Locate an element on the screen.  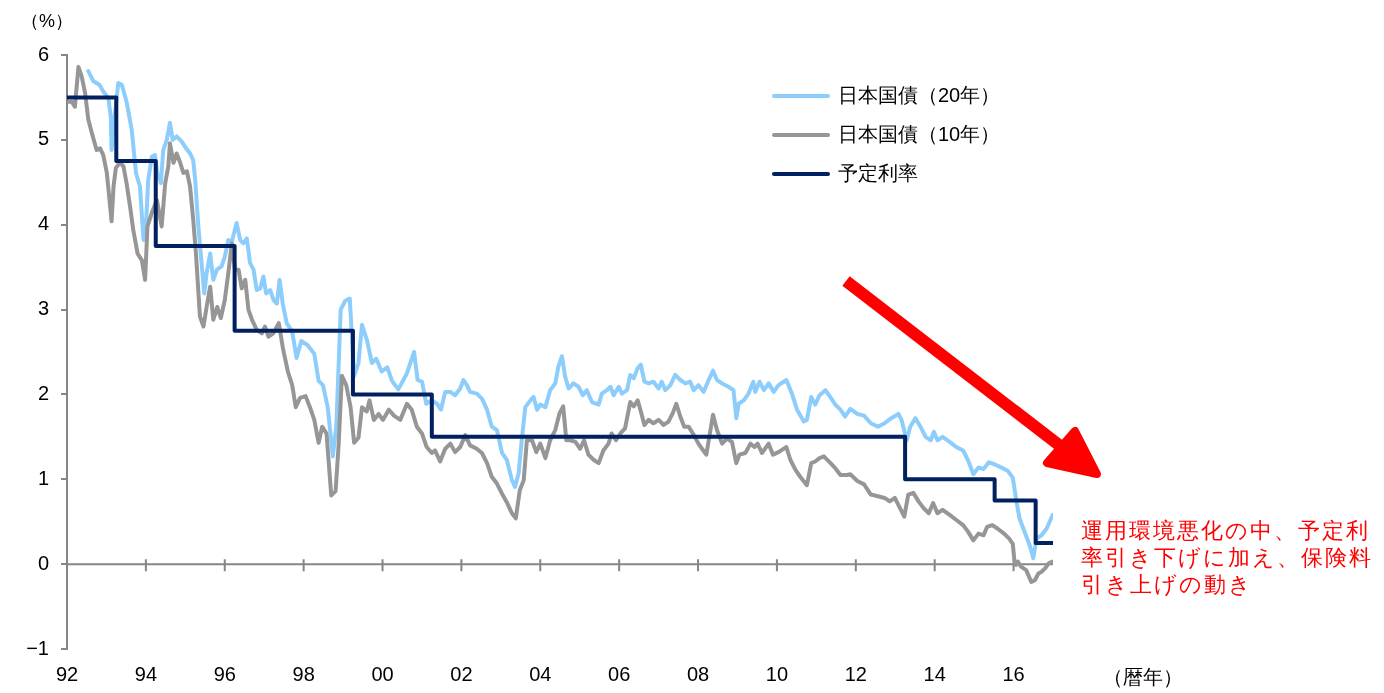
x-tick-label: 00 is located at coordinates (382, 673).